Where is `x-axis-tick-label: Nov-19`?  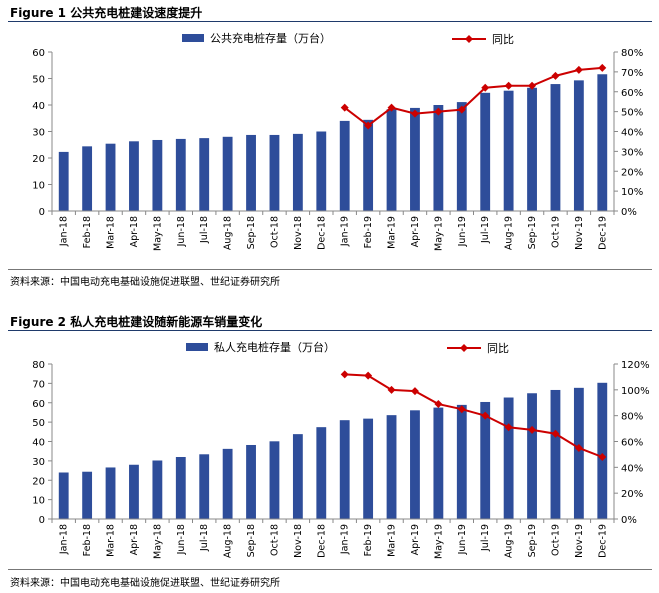 x-axis-tick-label: Nov-19 is located at coordinates (579, 541).